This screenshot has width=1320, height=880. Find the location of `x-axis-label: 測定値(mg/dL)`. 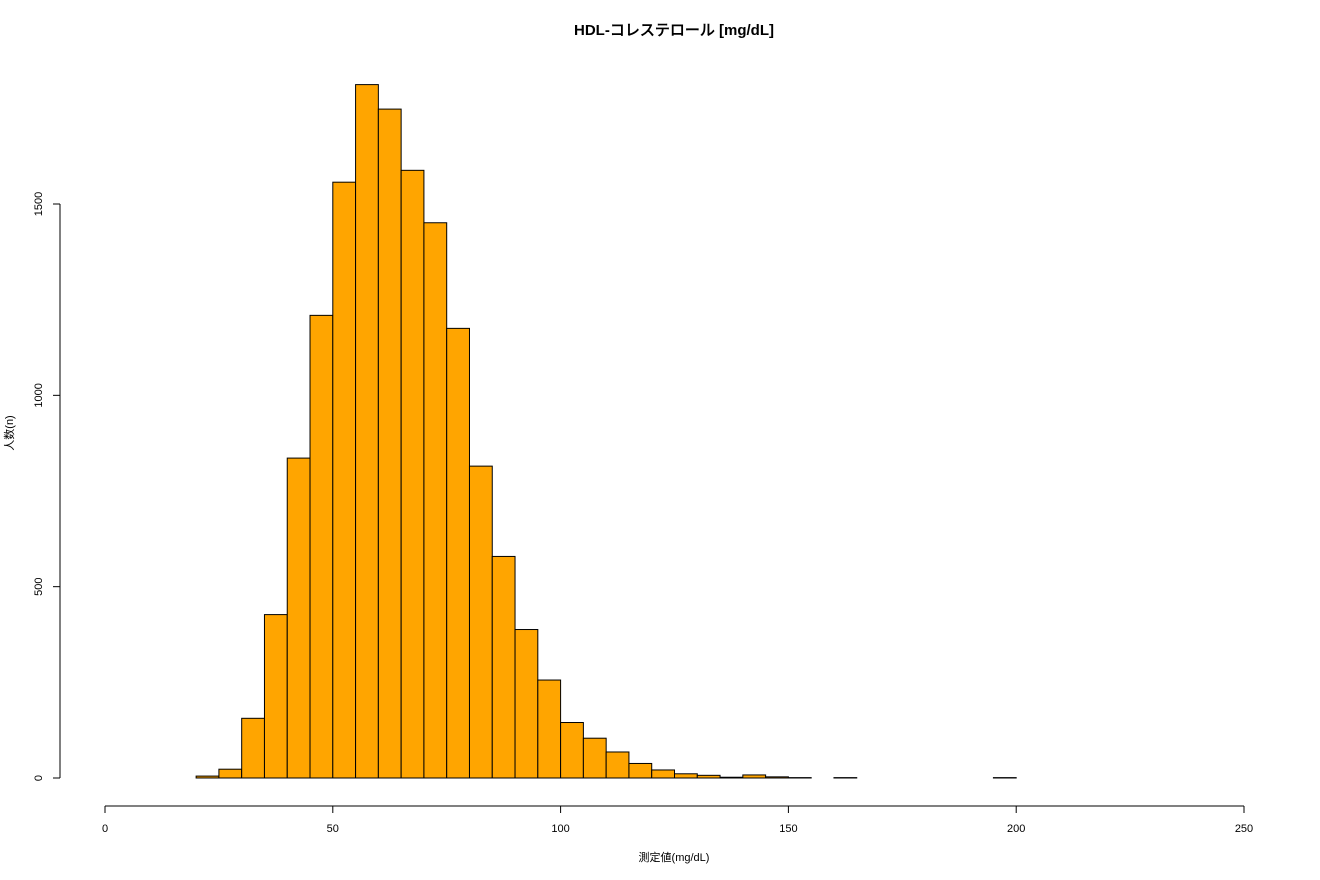

x-axis-label: 測定値(mg/dL) is located at coordinates (674, 857).